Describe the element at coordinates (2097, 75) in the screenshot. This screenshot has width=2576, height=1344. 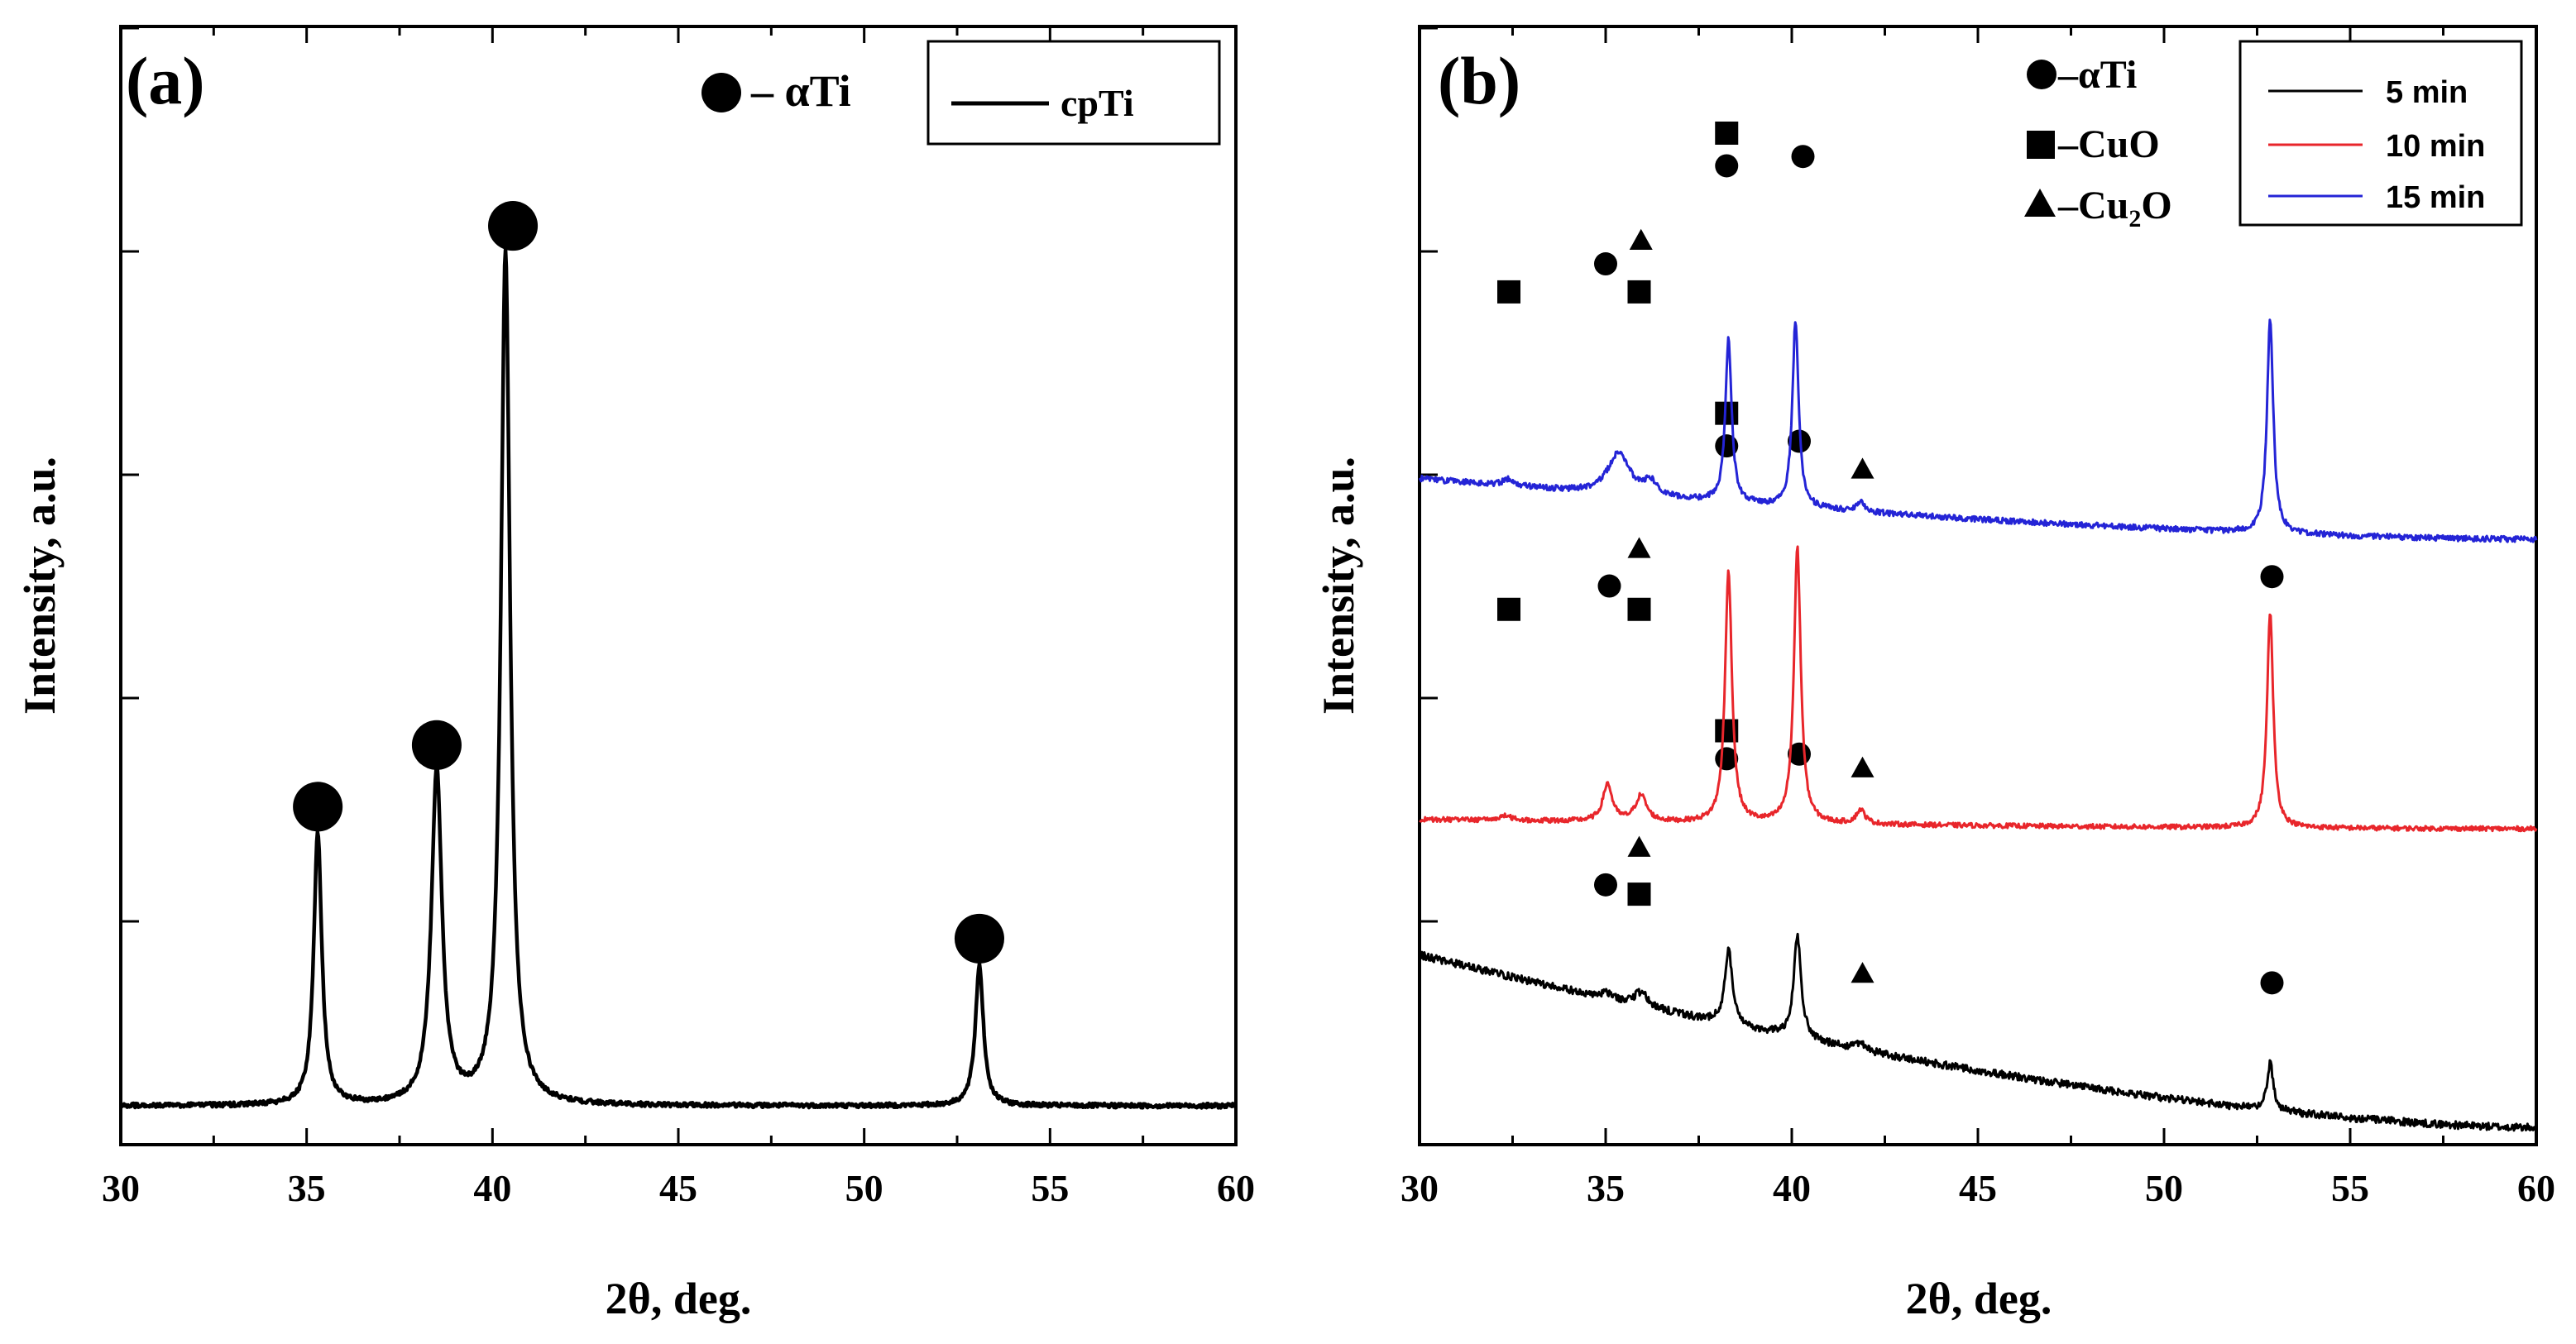
I see `phase-key-label: –αTi` at that location.